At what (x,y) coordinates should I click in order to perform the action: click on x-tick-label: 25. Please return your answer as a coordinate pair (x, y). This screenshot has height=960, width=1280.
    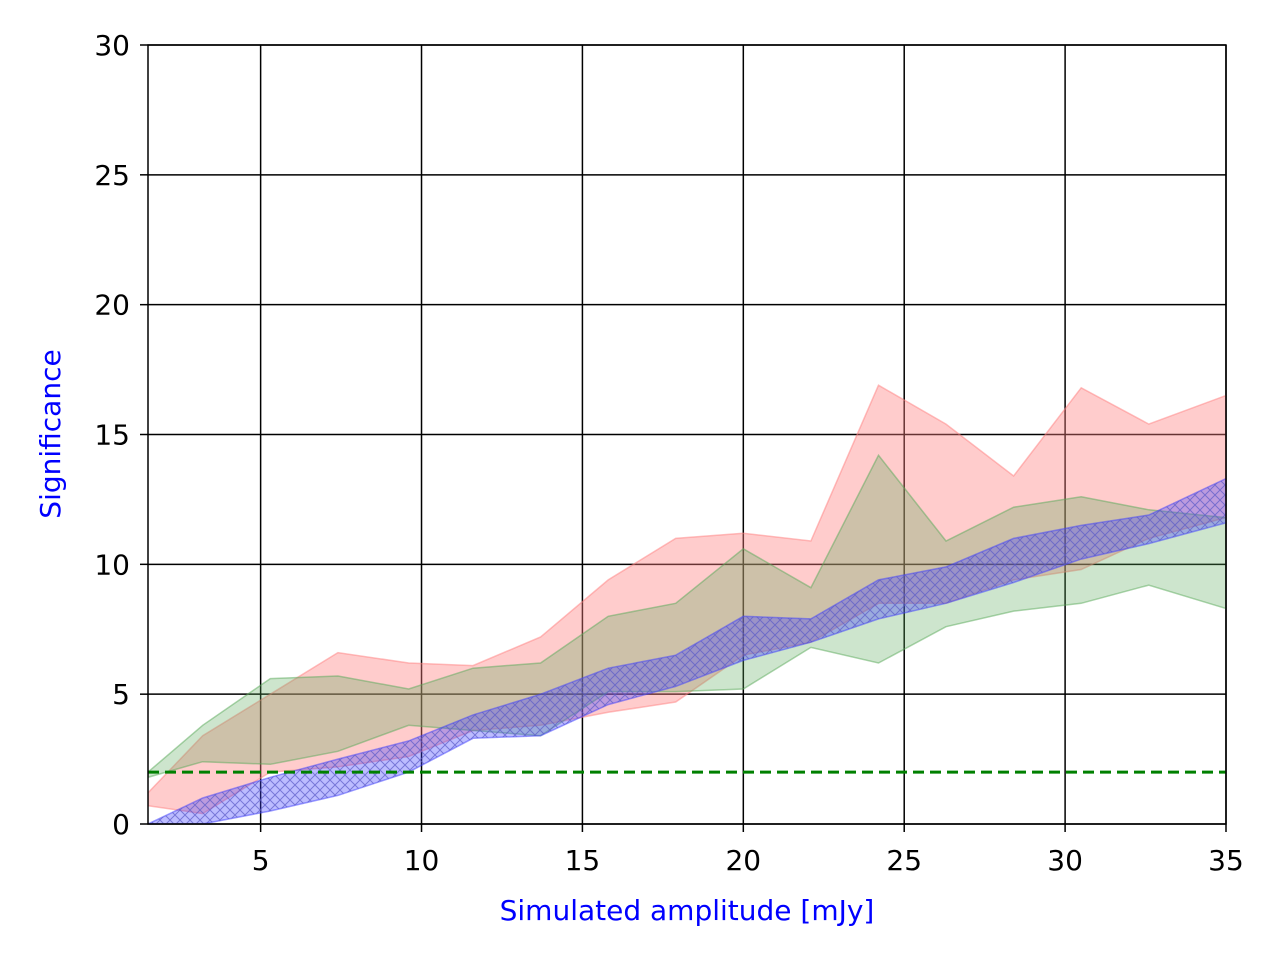
    Looking at the image, I should click on (904, 860).